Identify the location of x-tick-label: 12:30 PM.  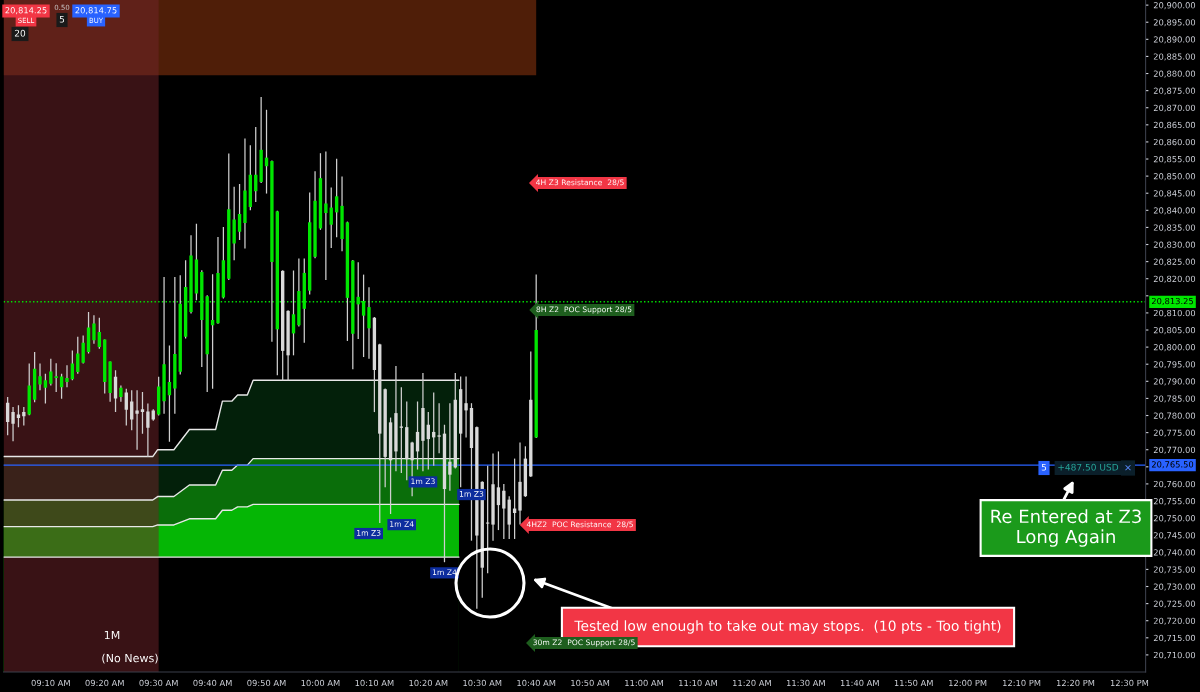
(1129, 683).